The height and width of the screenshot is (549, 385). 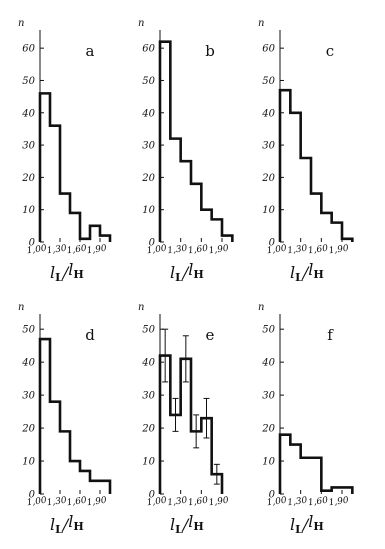 I want to click on panel-e: 0 10 20 30 40 50 n 1,00 1,30 1,60 1,90 e lL/lH, so click(x=184, y=419).